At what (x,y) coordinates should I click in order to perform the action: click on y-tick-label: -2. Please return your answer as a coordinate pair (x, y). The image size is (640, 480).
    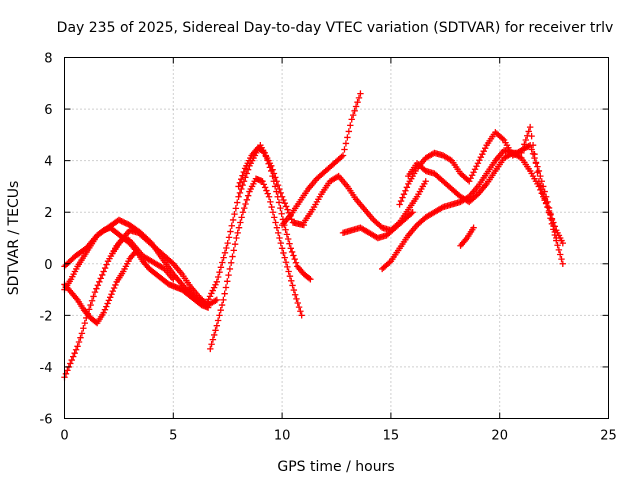
    Looking at the image, I should click on (46, 316).